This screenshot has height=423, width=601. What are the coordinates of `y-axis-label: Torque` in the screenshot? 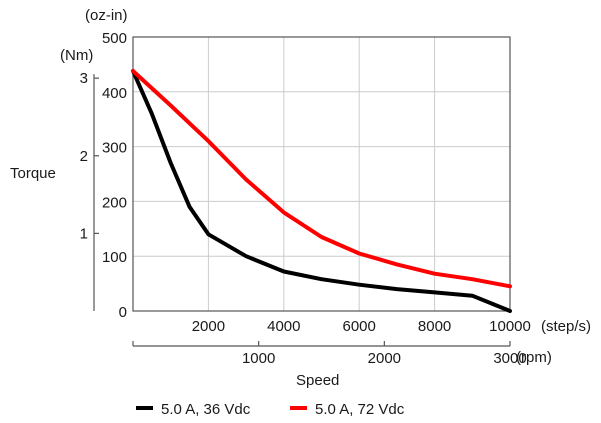 It's located at (33, 173).